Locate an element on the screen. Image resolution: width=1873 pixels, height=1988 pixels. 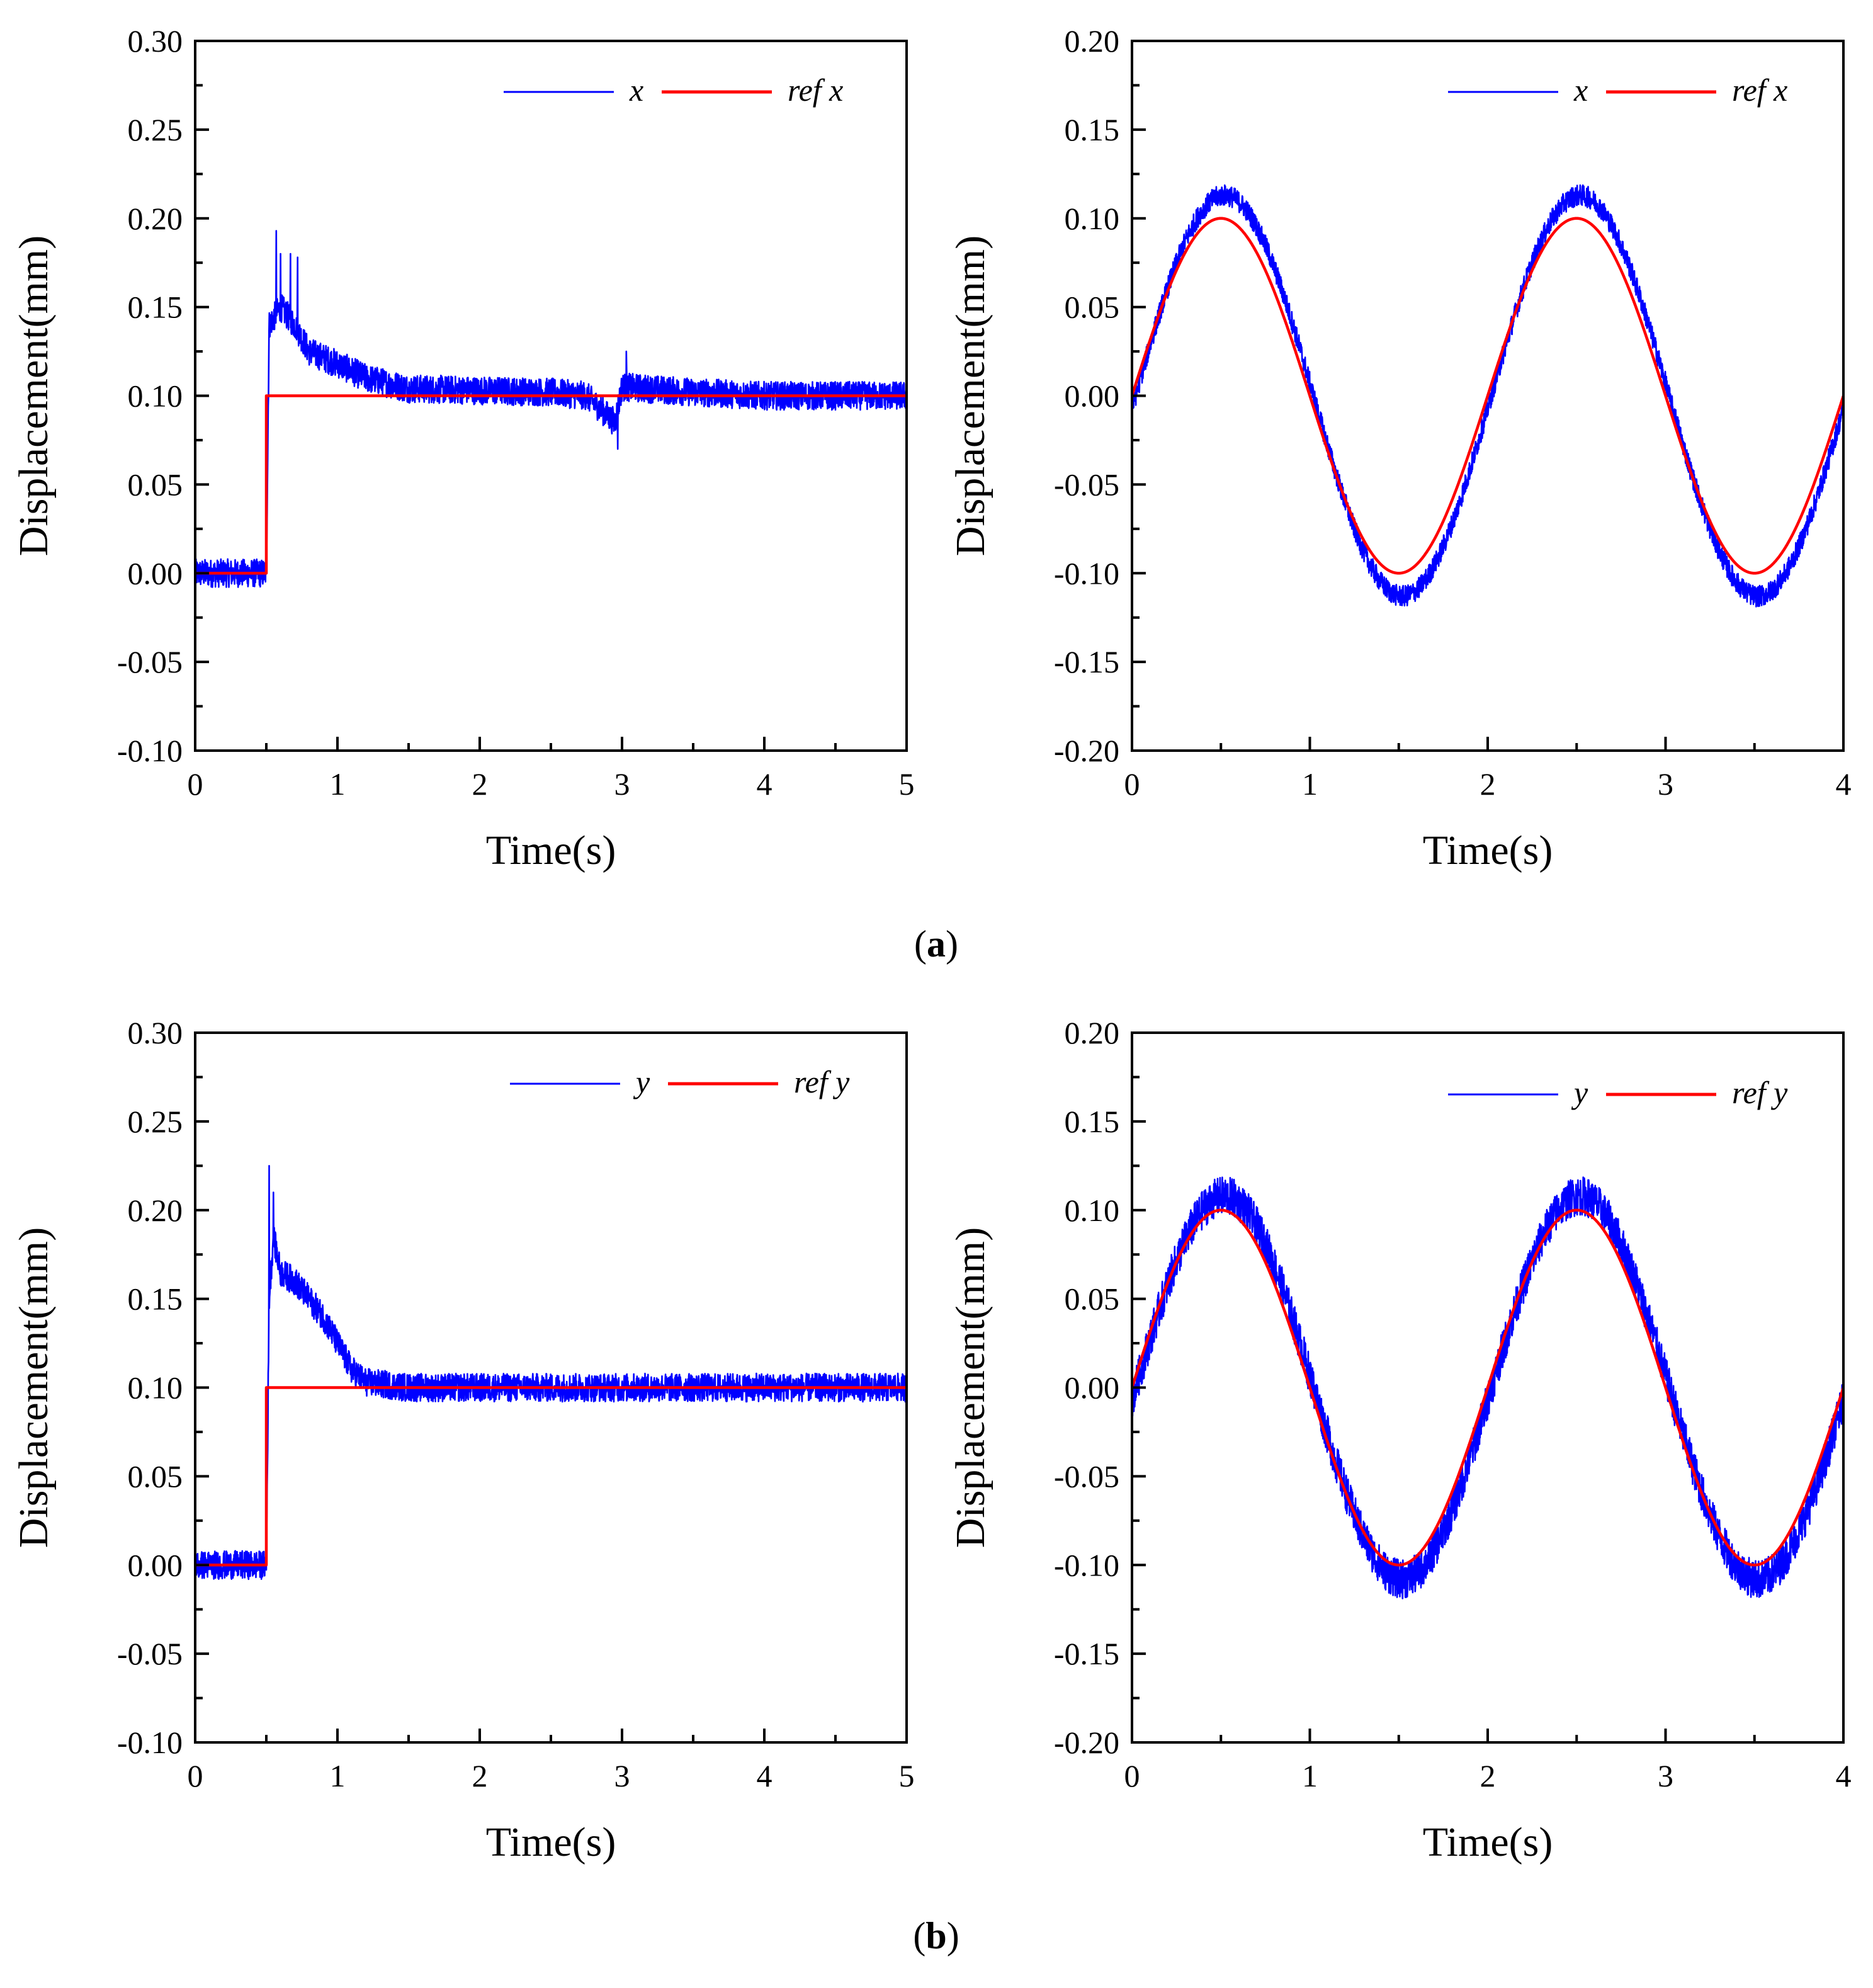
series-line-y is located at coordinates (551, 1373).